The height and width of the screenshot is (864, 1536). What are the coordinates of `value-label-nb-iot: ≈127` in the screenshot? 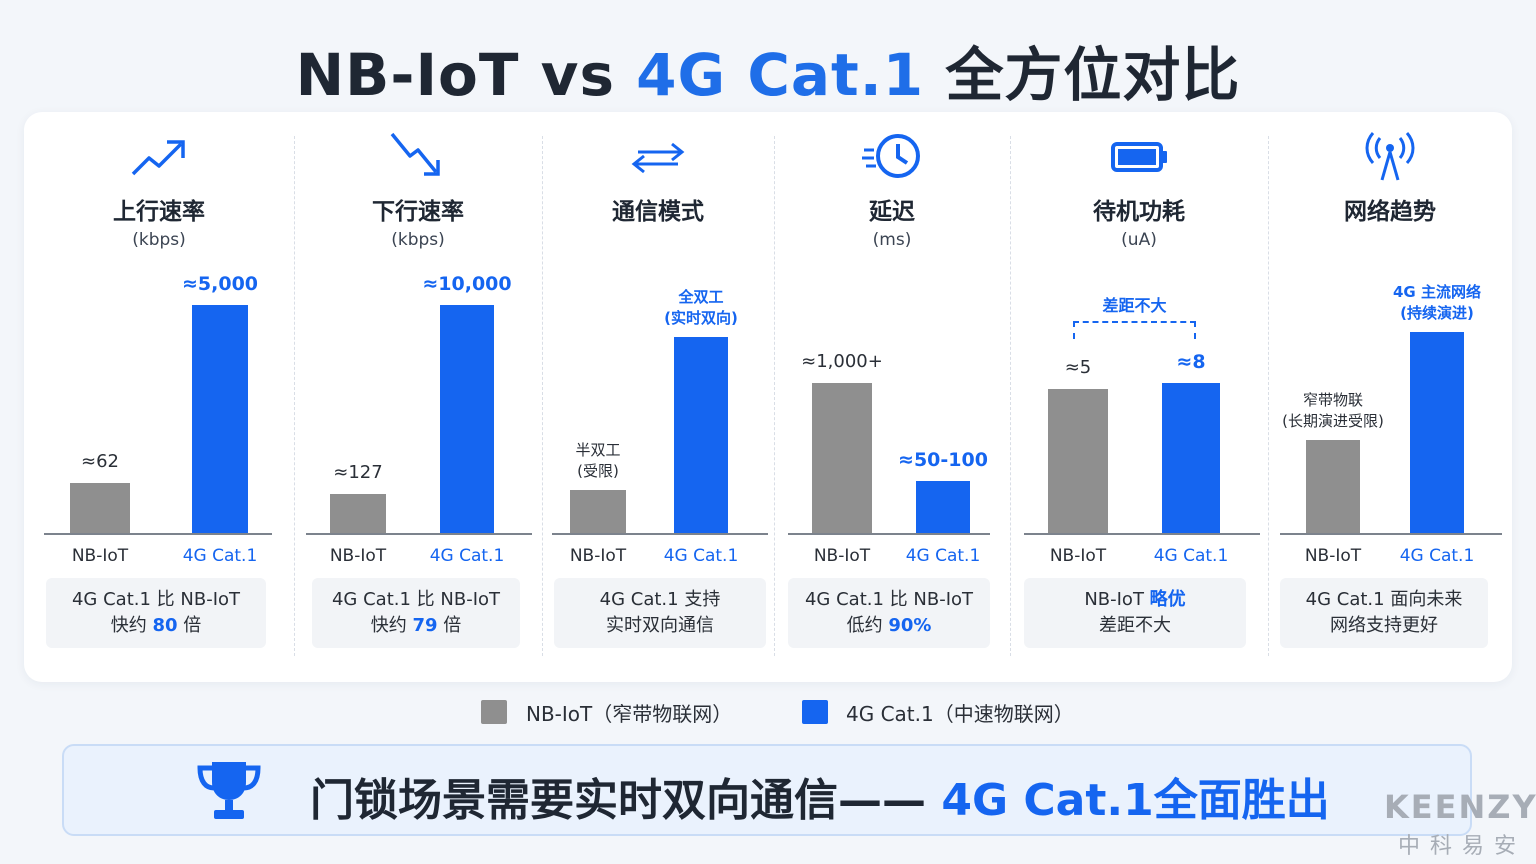 It's located at (358, 472).